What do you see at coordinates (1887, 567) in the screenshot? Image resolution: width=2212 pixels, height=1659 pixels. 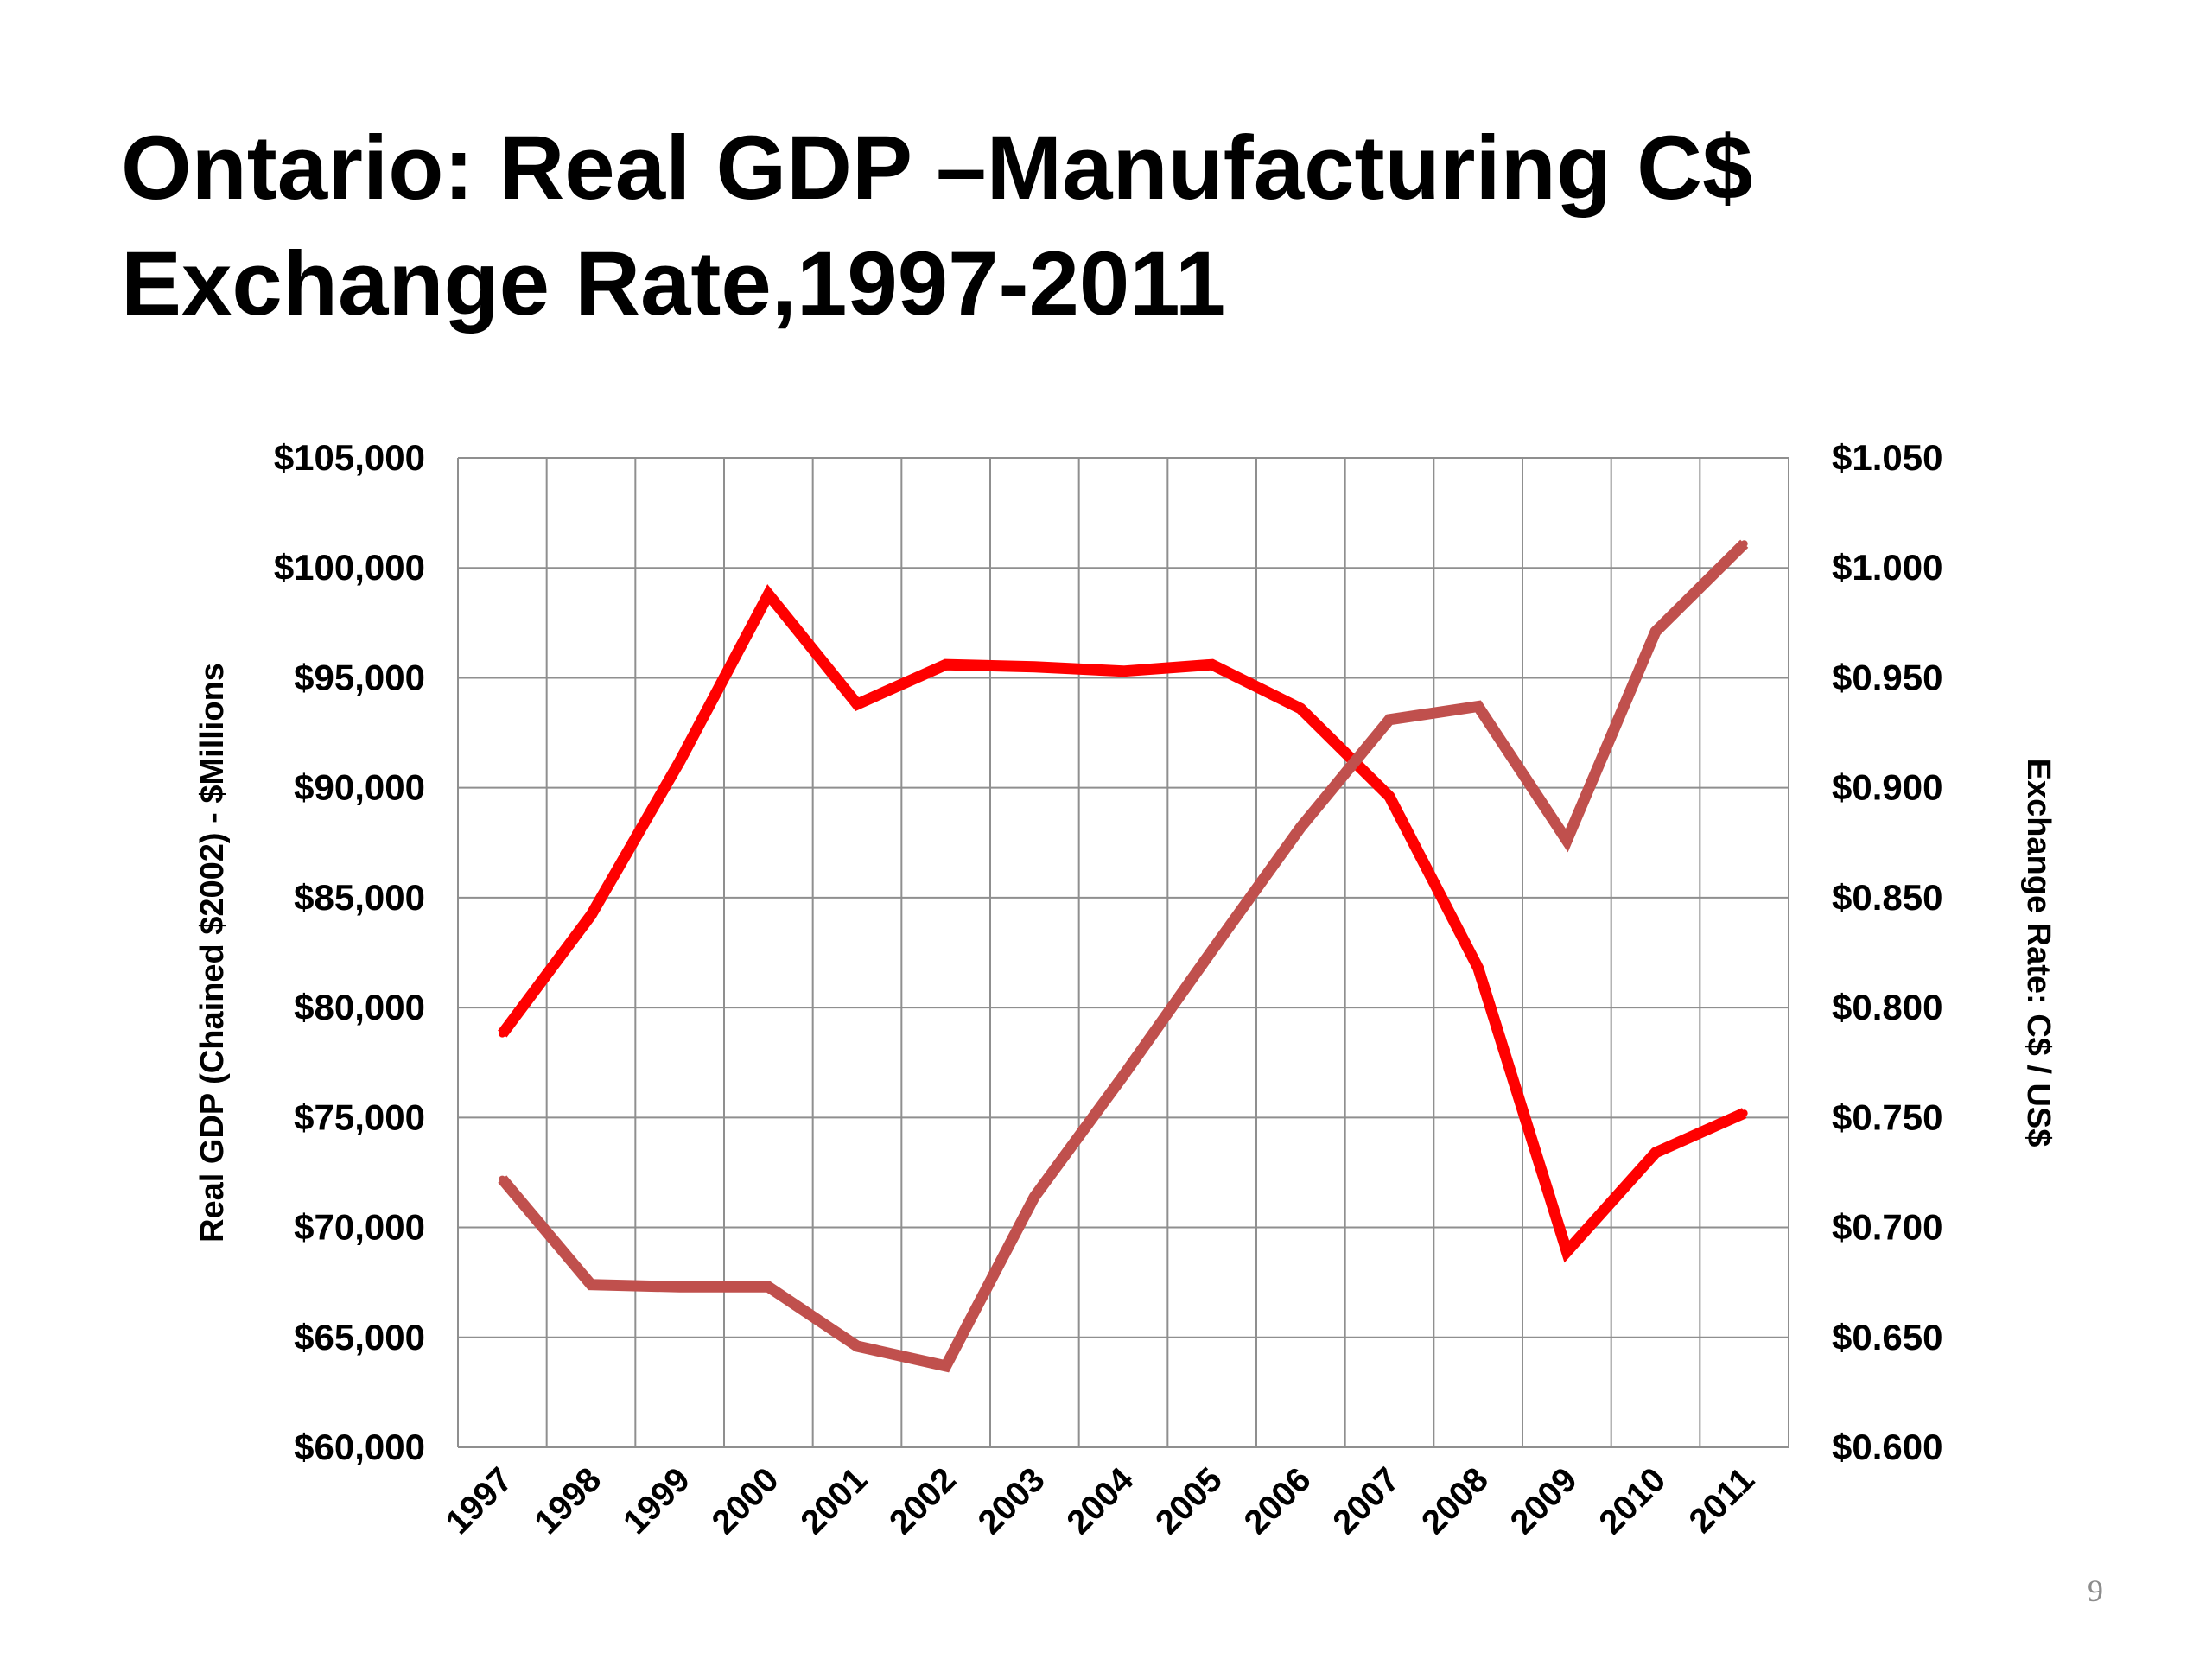 I see `y-right-tick-label: $1.000` at bounding box center [1887, 567].